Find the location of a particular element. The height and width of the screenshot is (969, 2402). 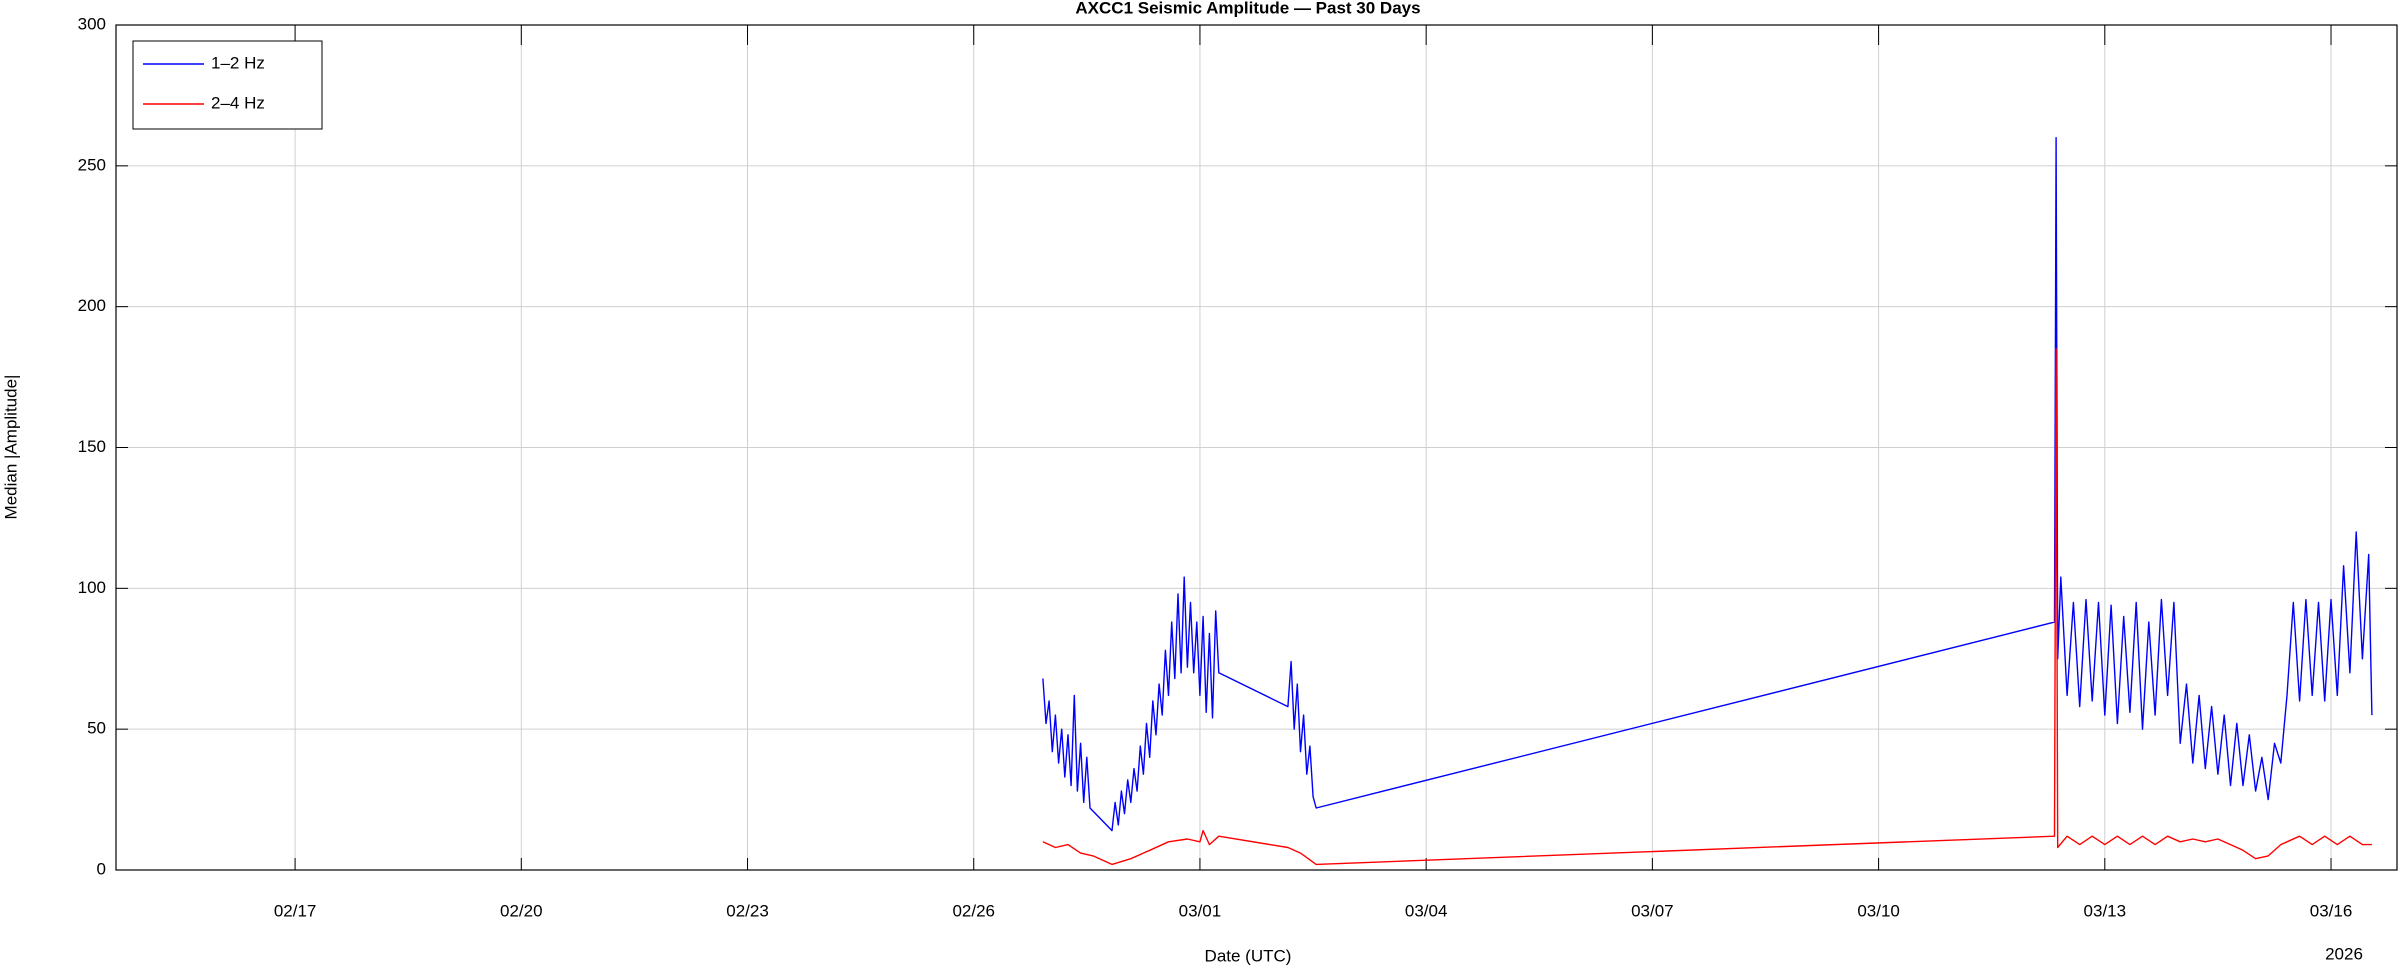

x-axis-label: Date (UTC) is located at coordinates (1248, 955).